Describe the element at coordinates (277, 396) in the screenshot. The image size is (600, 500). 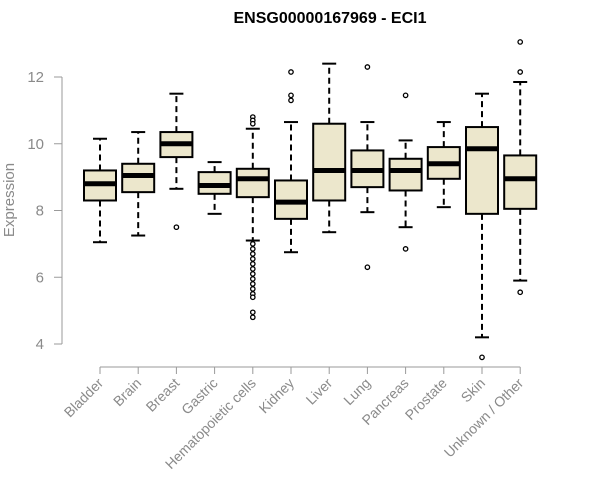
I see `x-tick-label: Kidney` at that location.